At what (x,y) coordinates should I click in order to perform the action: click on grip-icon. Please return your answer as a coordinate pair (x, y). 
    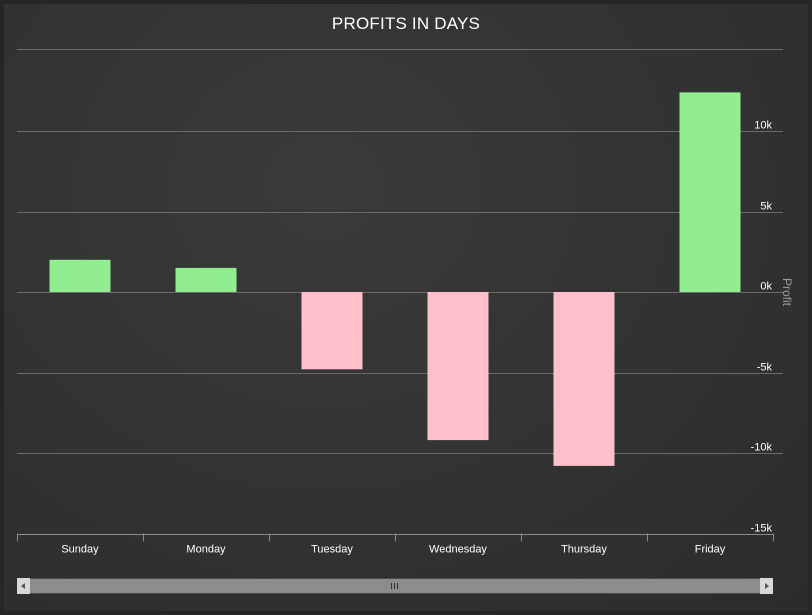
    Looking at the image, I should click on (394, 586).